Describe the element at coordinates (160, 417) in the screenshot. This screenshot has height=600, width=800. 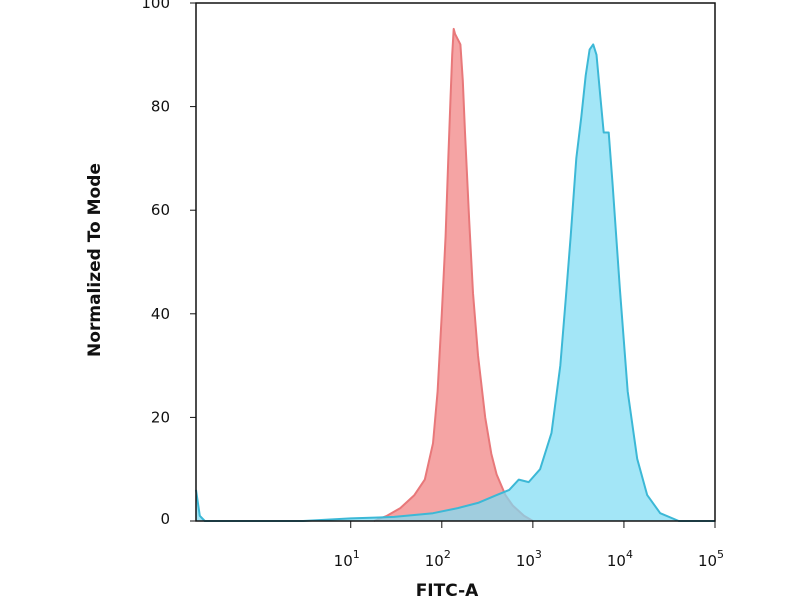
I see `y-tick-label: 20` at that location.